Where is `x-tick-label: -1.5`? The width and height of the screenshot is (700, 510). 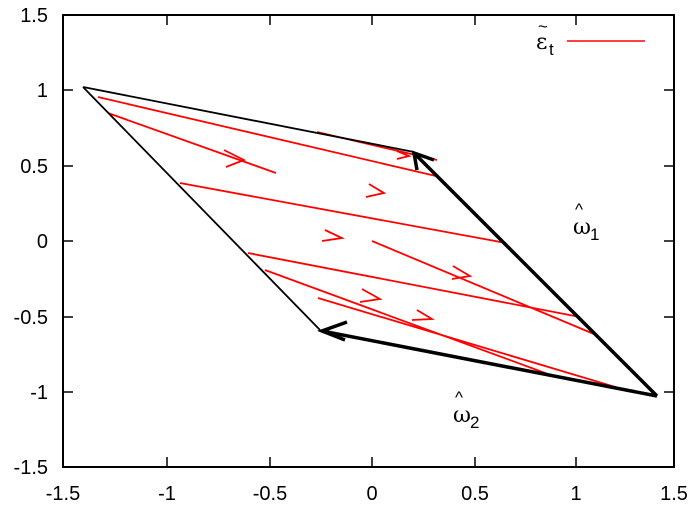 x-tick-label: -1.5 is located at coordinates (63, 494).